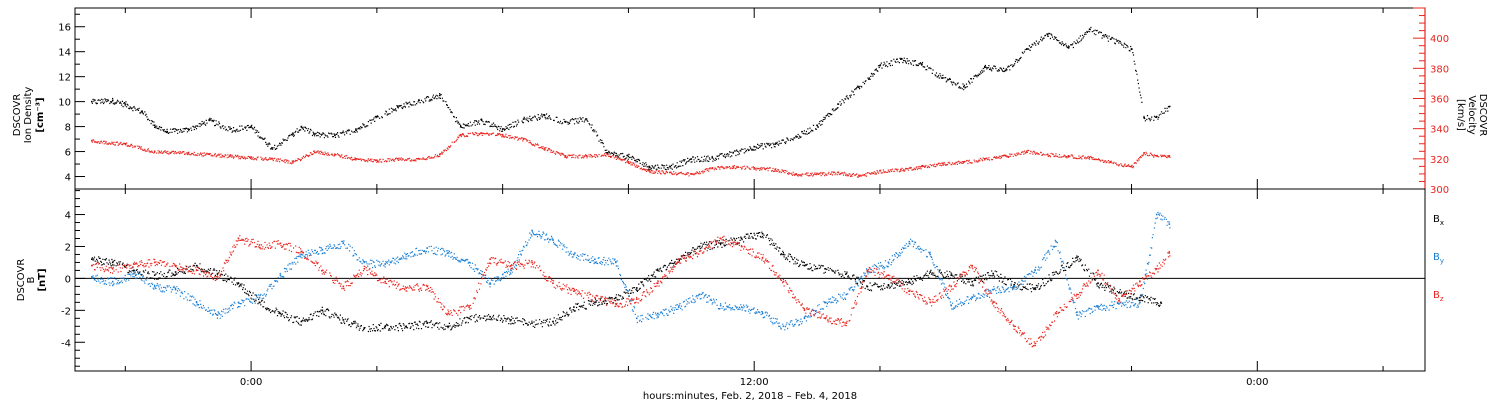 This screenshot has width=1500, height=410. Describe the element at coordinates (68, 153) in the screenshot. I see `tick-label: 6` at that location.